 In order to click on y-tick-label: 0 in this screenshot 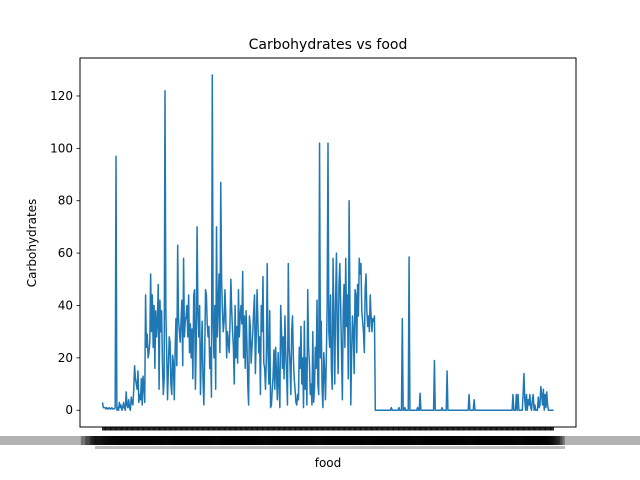, I will do `click(69, 410)`.